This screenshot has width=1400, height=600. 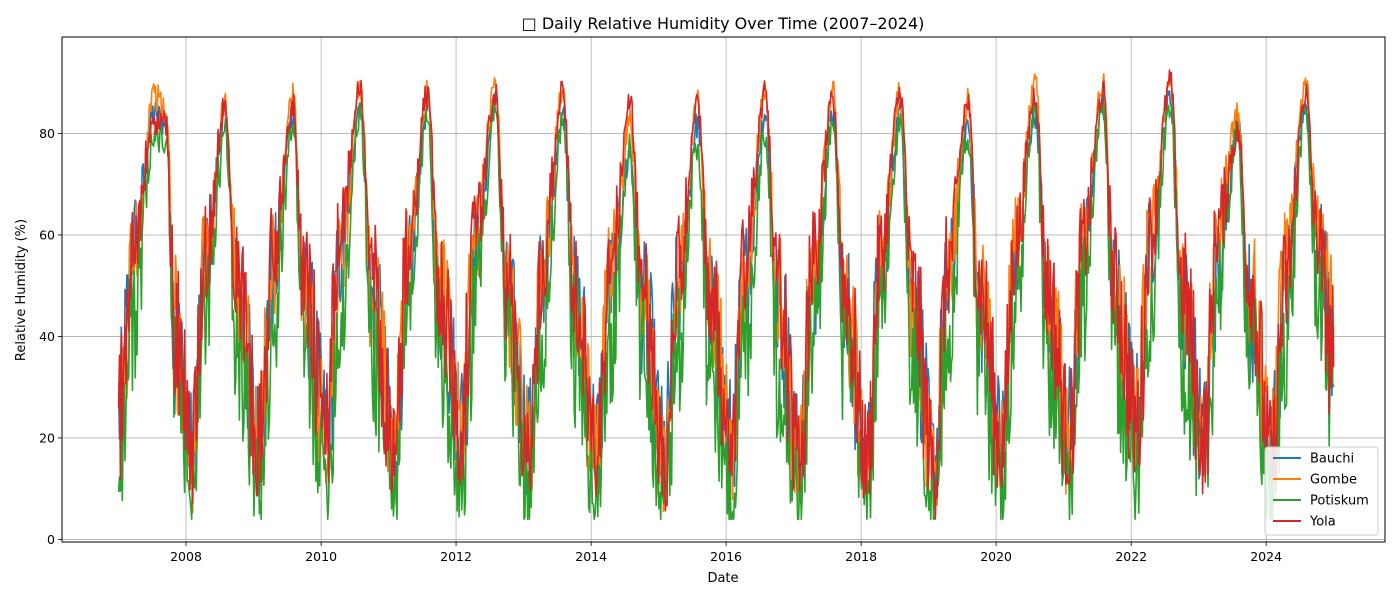 I want to click on y-tick-label: 40, so click(x=47, y=336).